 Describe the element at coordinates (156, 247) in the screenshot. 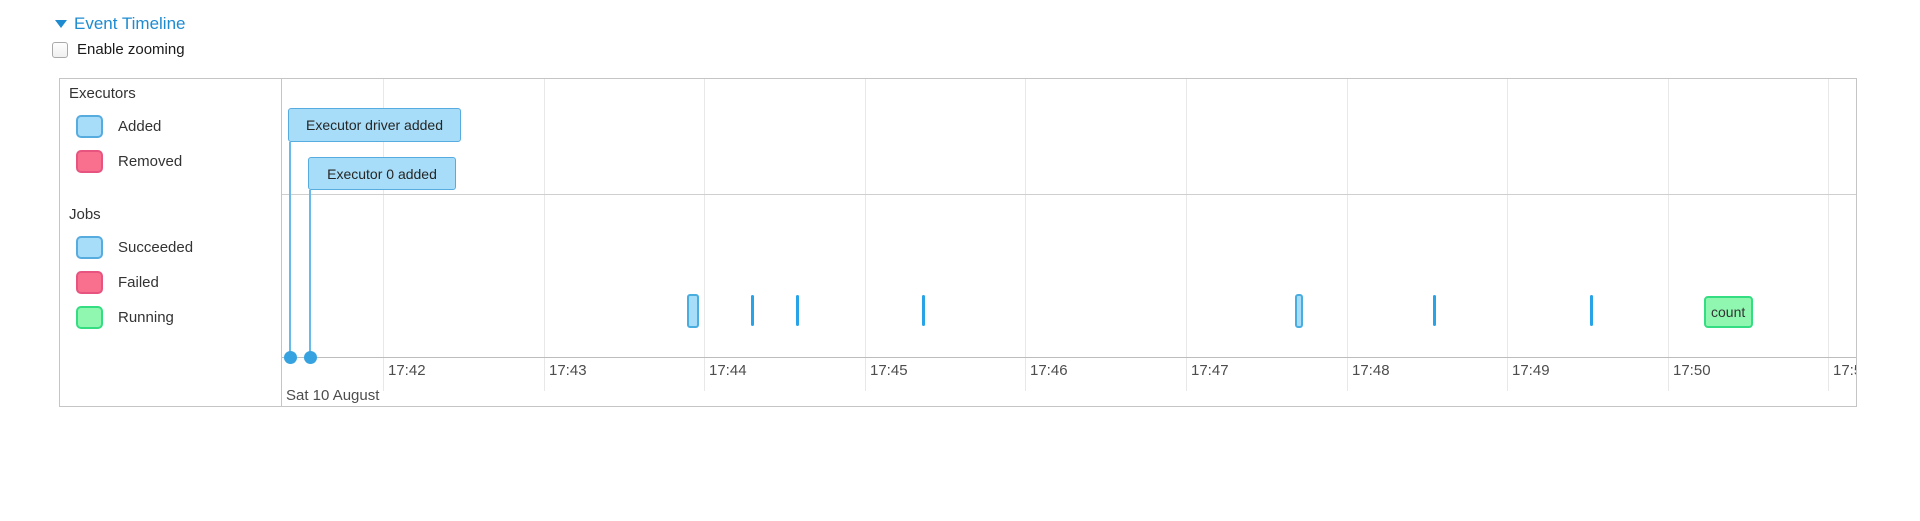

I see `legend-item-label: Succeeded` at that location.